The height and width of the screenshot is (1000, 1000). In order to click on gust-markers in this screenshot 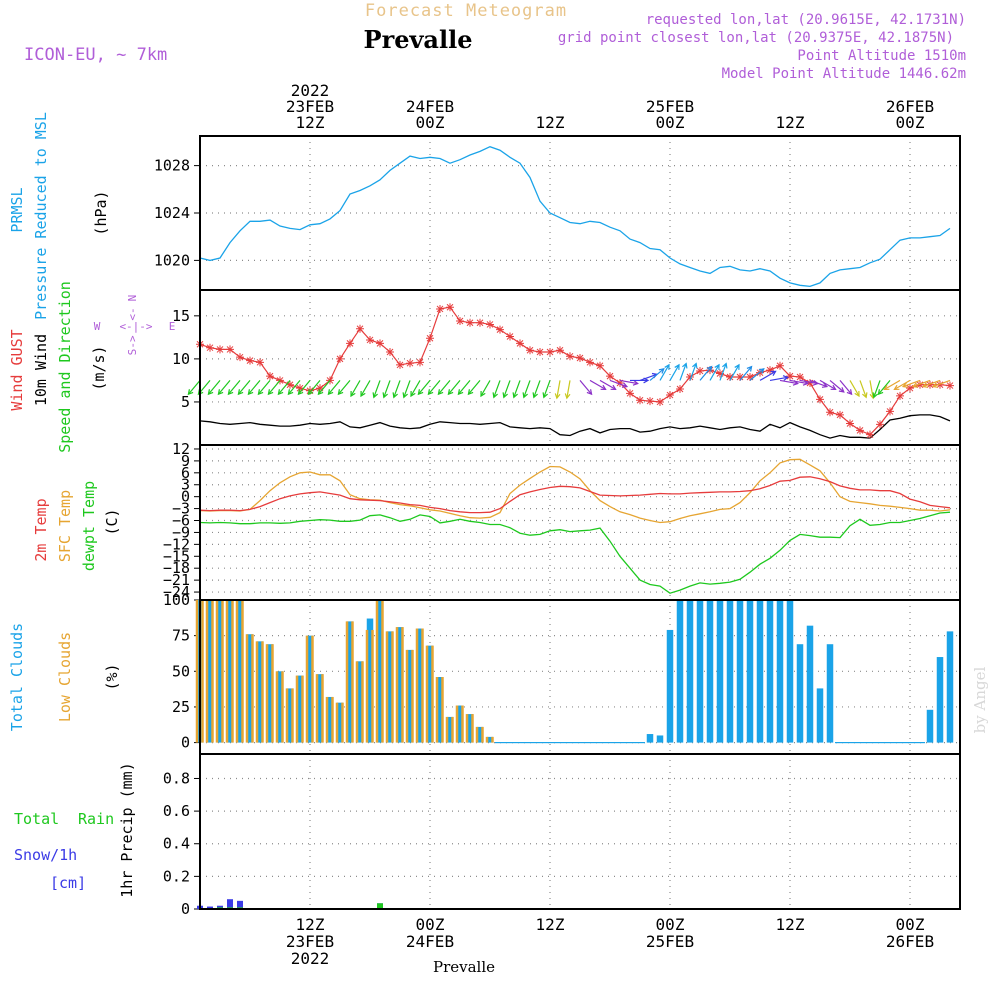, I will do `click(575, 371)`.